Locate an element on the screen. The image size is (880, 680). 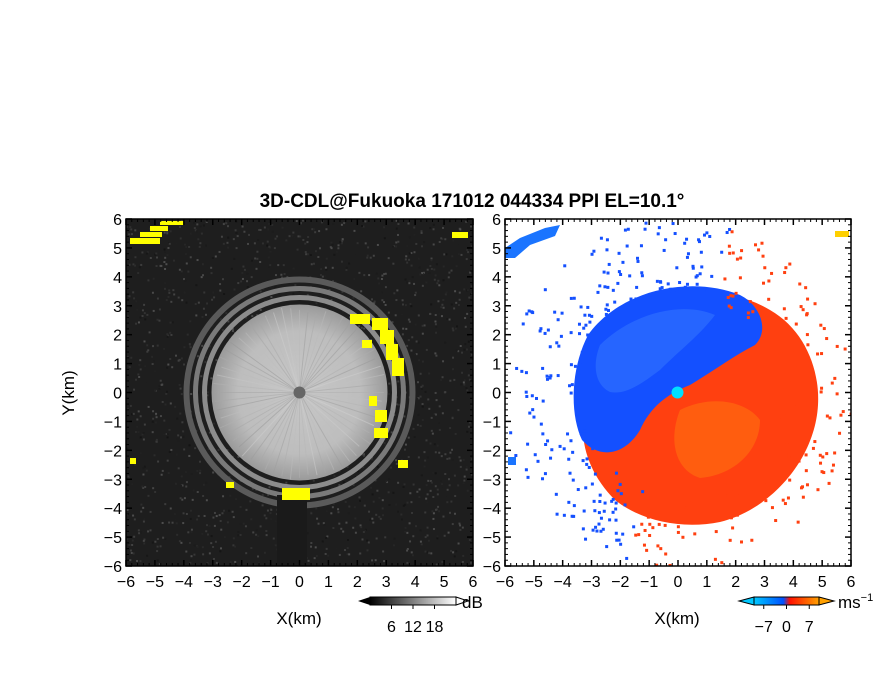
xtick-label: 4 is located at coordinates (793, 582).